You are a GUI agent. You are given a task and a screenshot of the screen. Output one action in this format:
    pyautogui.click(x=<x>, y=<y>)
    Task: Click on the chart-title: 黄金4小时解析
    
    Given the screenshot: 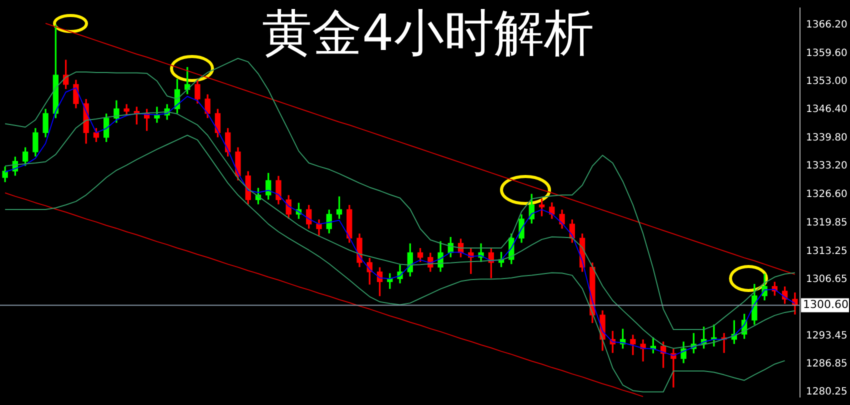 What is the action you would take?
    pyautogui.click(x=428, y=33)
    